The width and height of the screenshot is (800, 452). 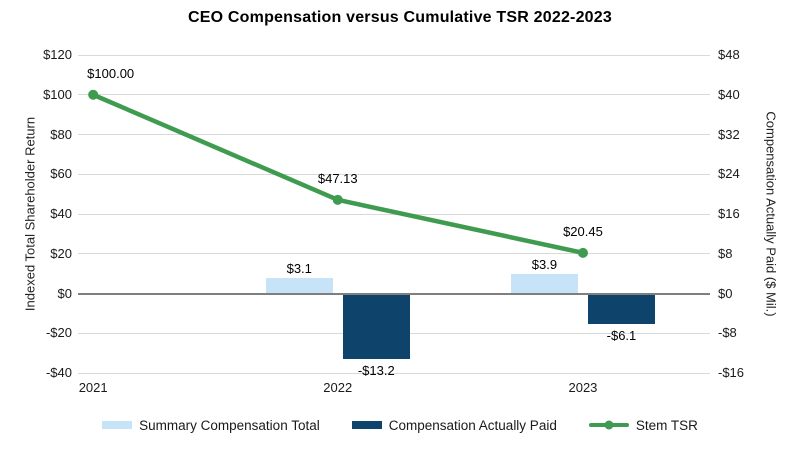 I want to click on zero-gridline, so click(x=394, y=293).